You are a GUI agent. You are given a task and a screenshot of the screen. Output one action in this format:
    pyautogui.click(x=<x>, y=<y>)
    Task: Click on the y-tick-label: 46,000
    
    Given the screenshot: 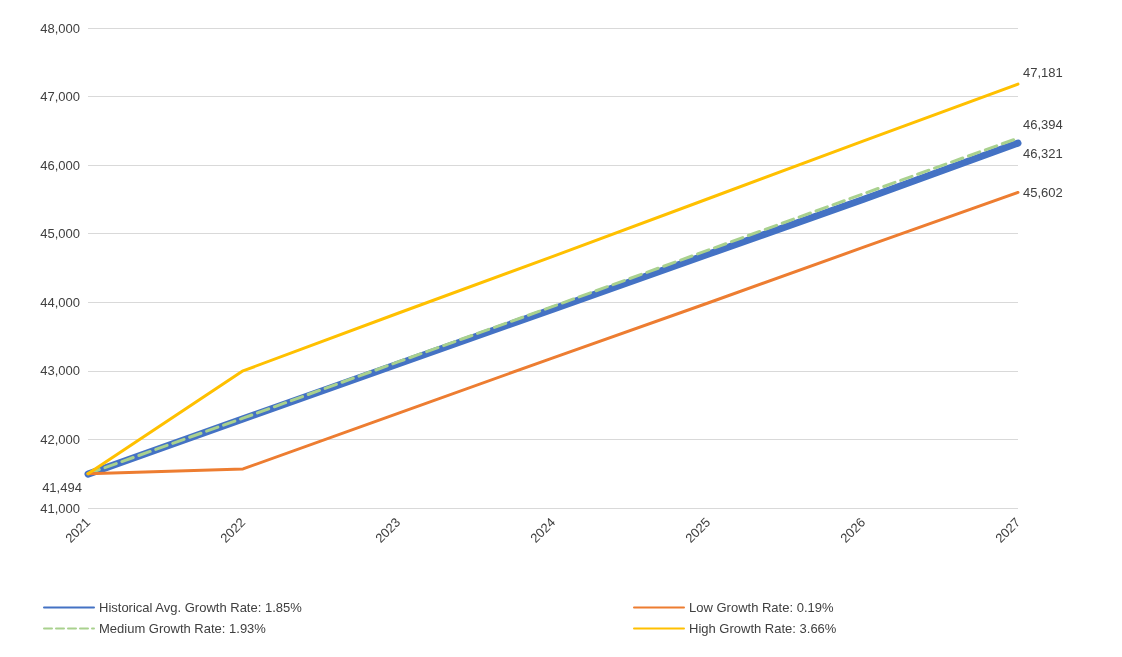 What is the action you would take?
    pyautogui.click(x=60, y=165)
    